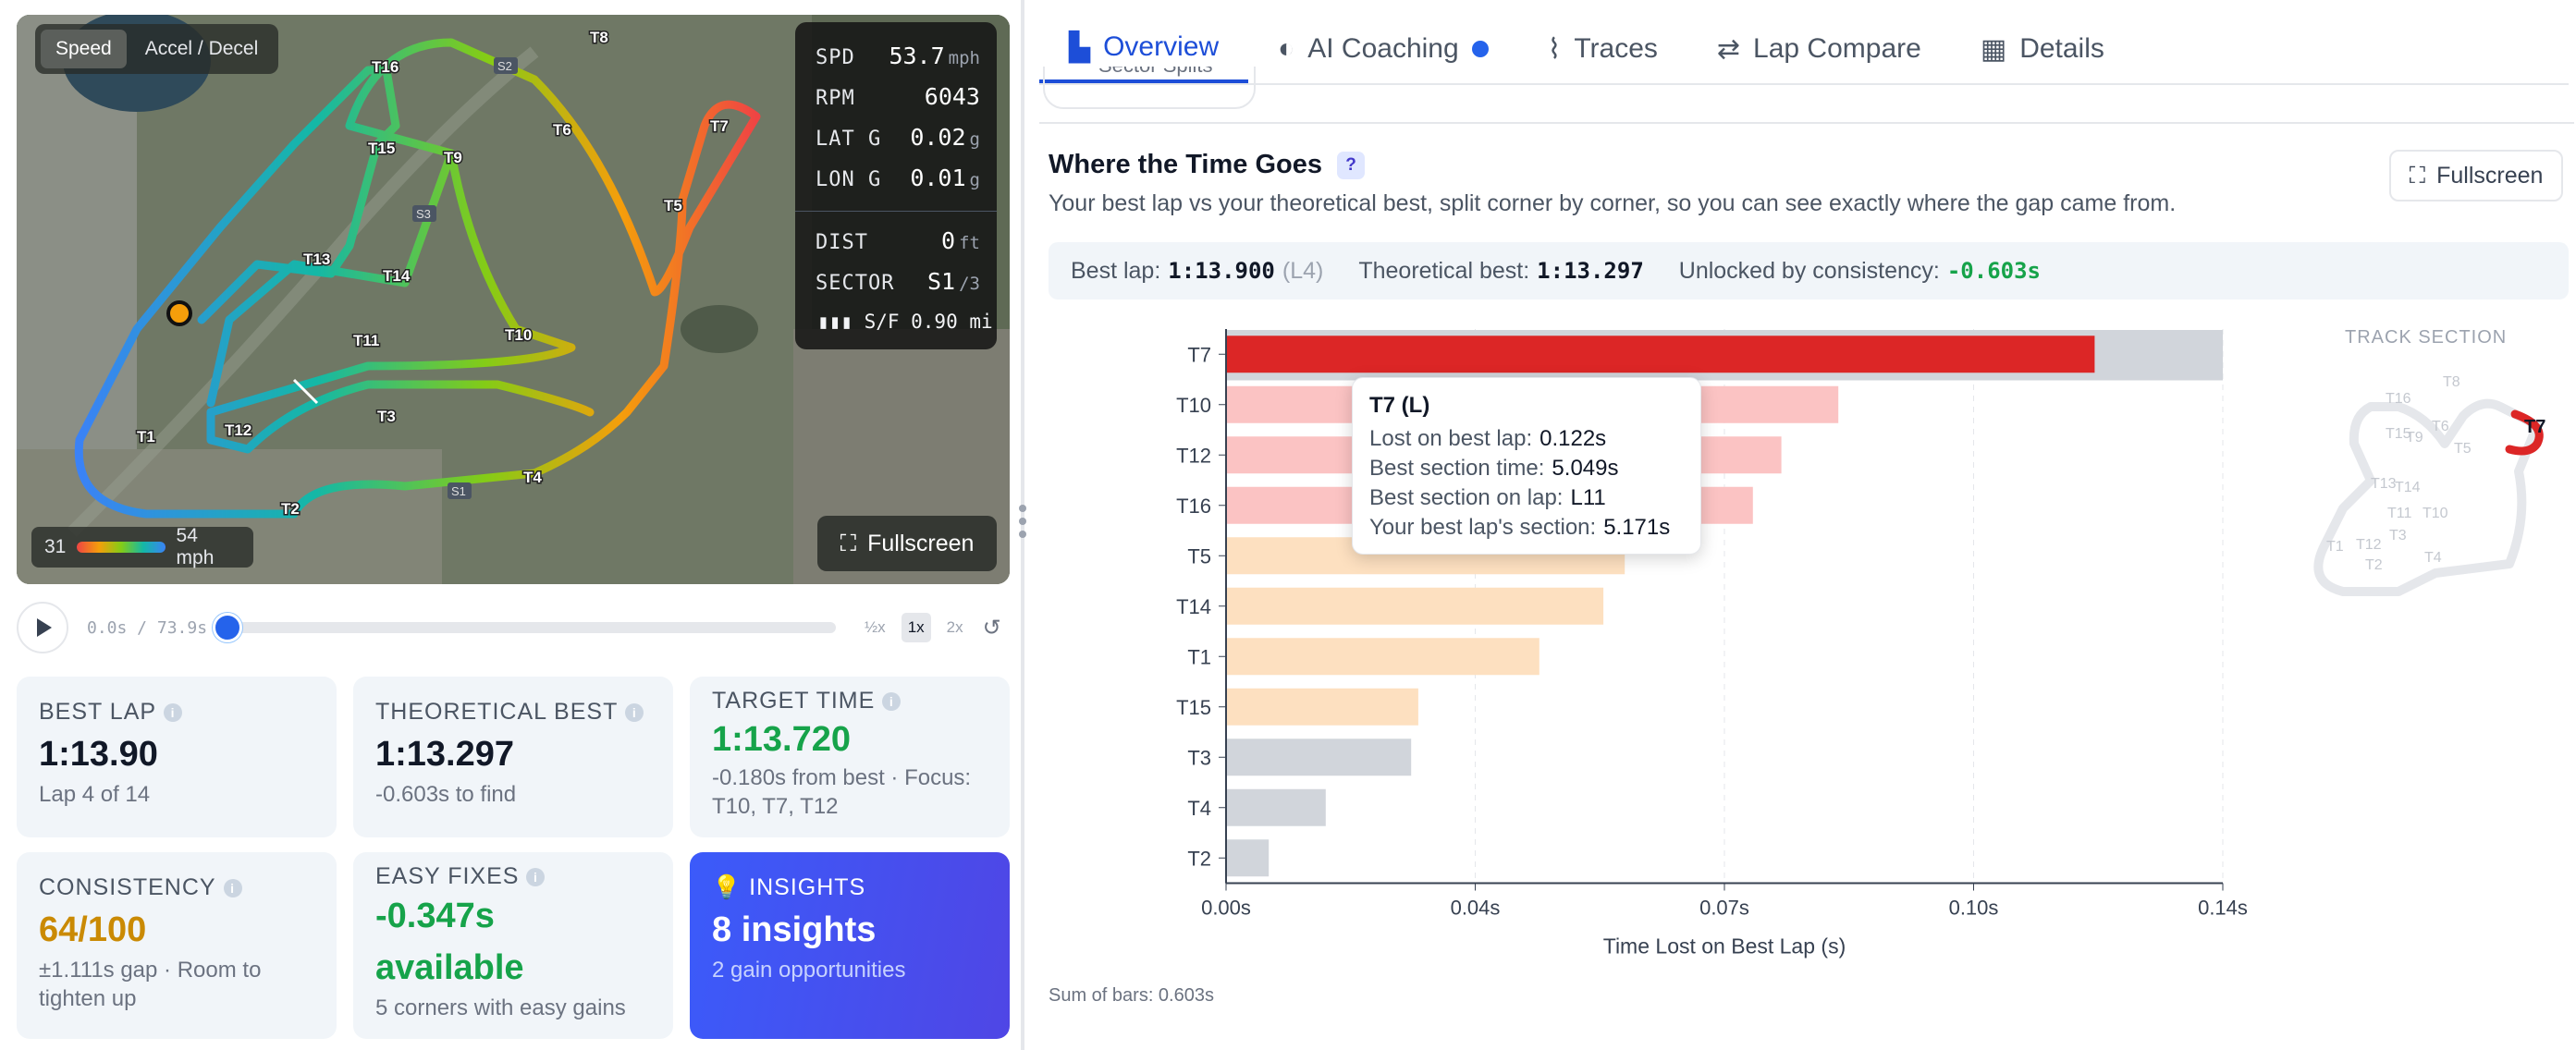  I want to click on sector-label-s3: S3, so click(423, 214).